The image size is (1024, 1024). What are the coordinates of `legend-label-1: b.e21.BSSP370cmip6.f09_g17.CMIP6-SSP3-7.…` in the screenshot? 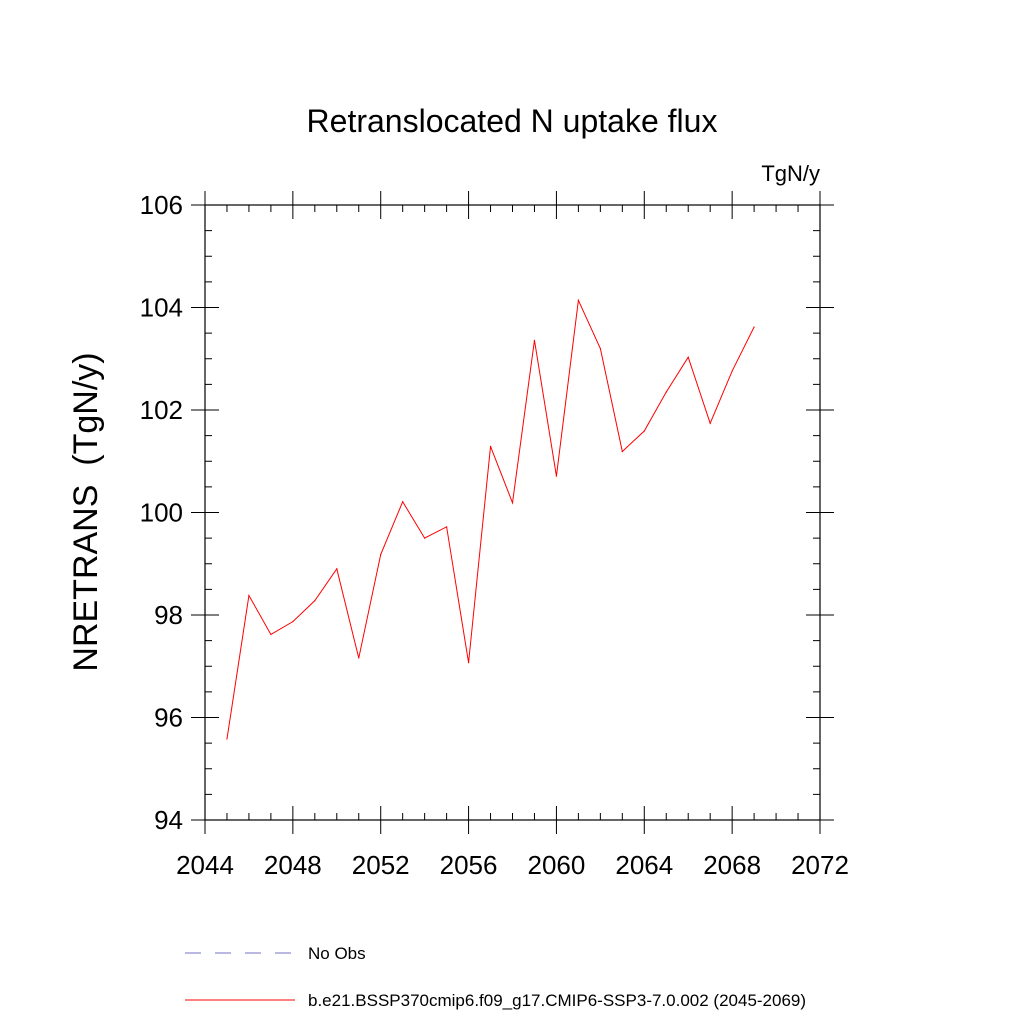 It's located at (557, 1000).